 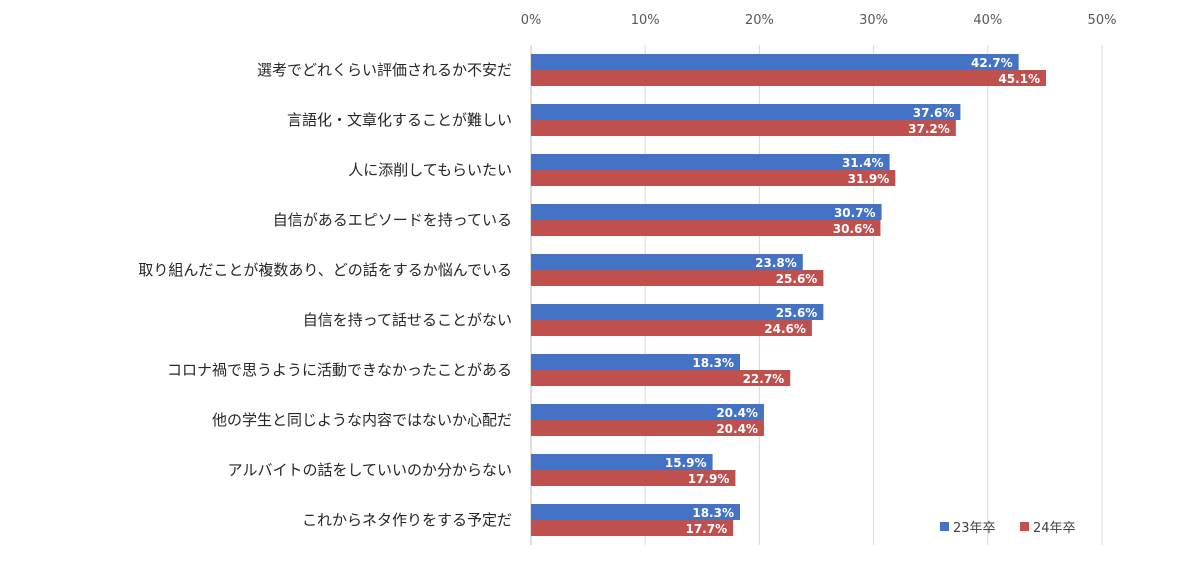 I want to click on legend-label: 23年卒, so click(x=974, y=528).